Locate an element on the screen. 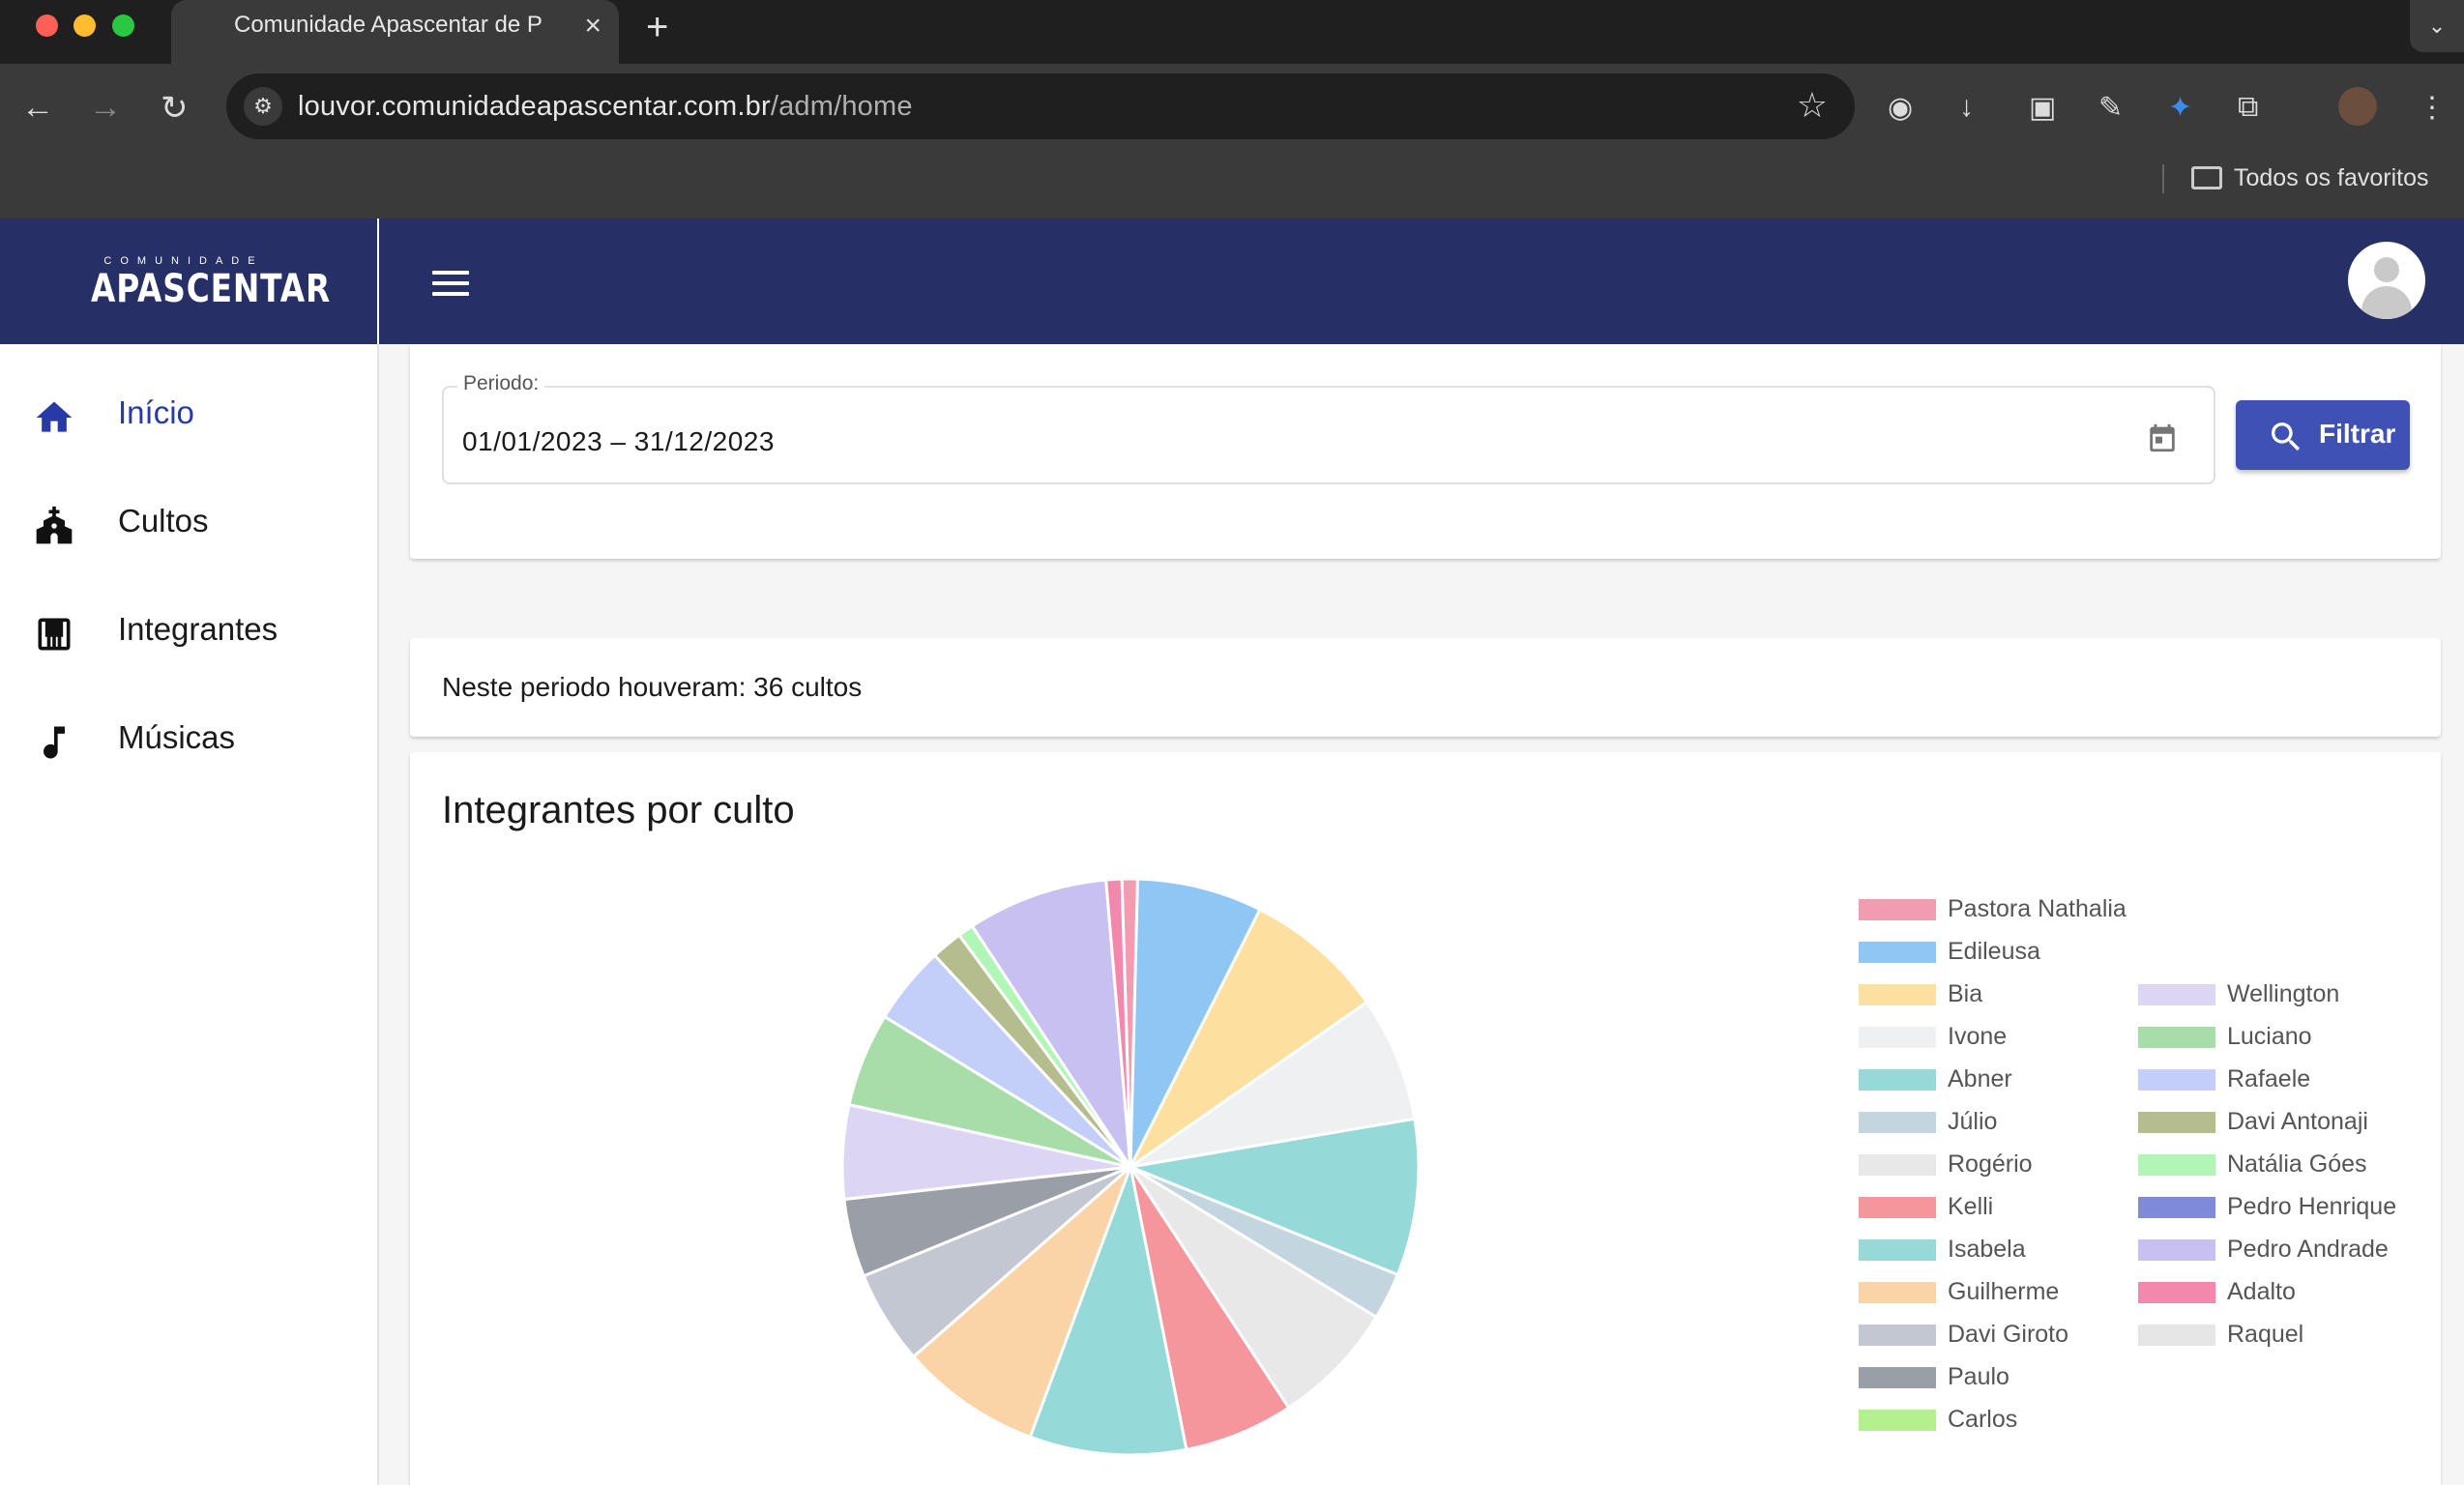  sidebar-item-musicas: Músicas is located at coordinates (188, 738).